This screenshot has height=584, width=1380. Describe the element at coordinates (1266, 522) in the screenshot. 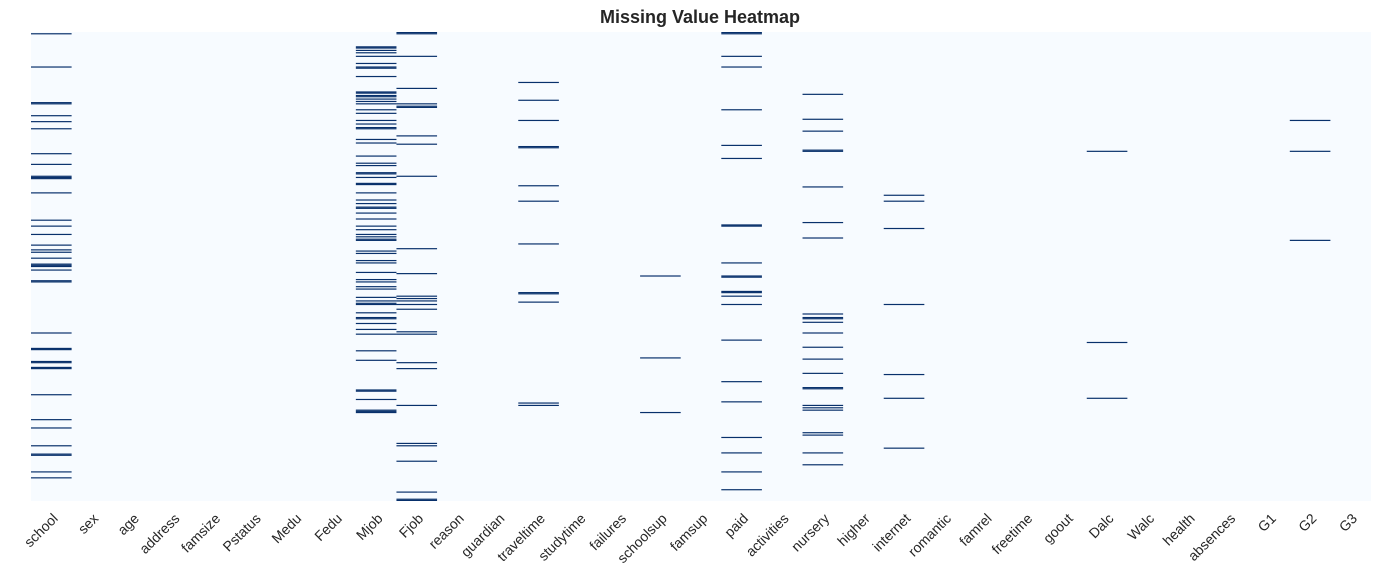

I see `x-tick-label: G1` at that location.